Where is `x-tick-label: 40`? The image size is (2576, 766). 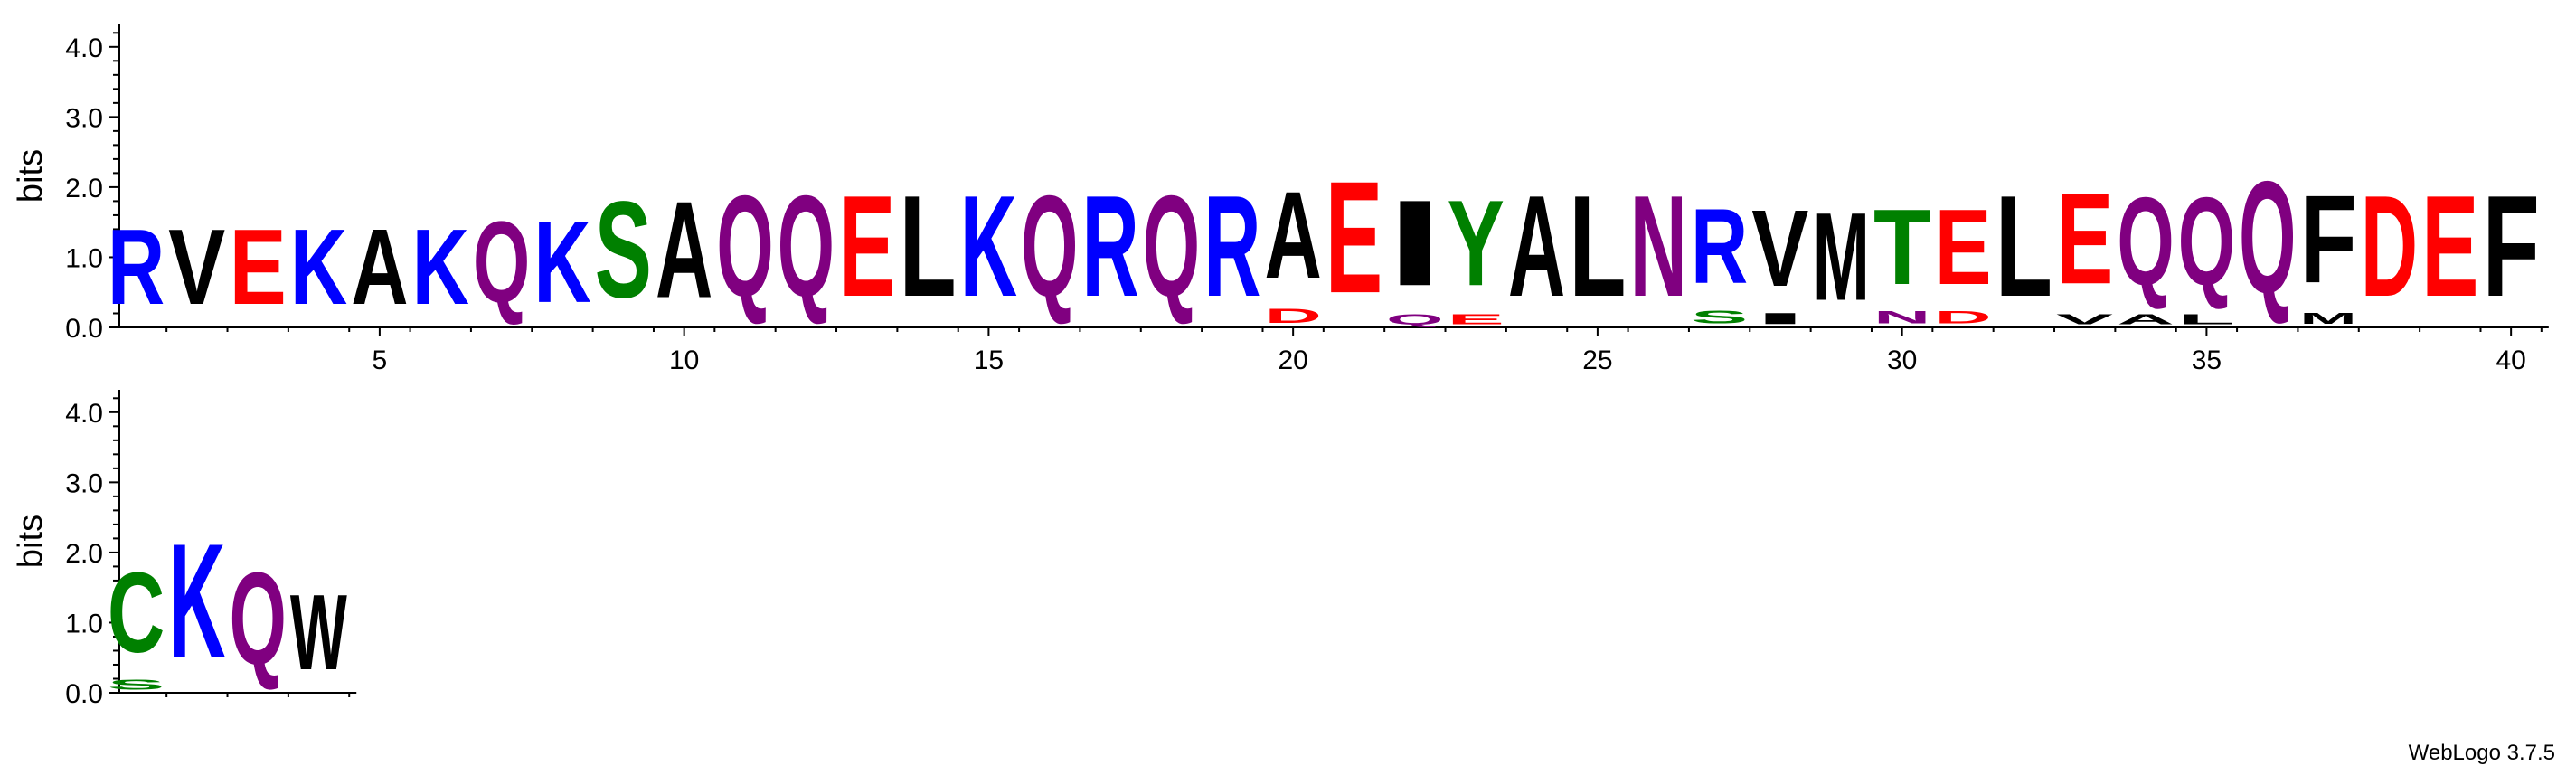 x-tick-label: 40 is located at coordinates (2510, 360).